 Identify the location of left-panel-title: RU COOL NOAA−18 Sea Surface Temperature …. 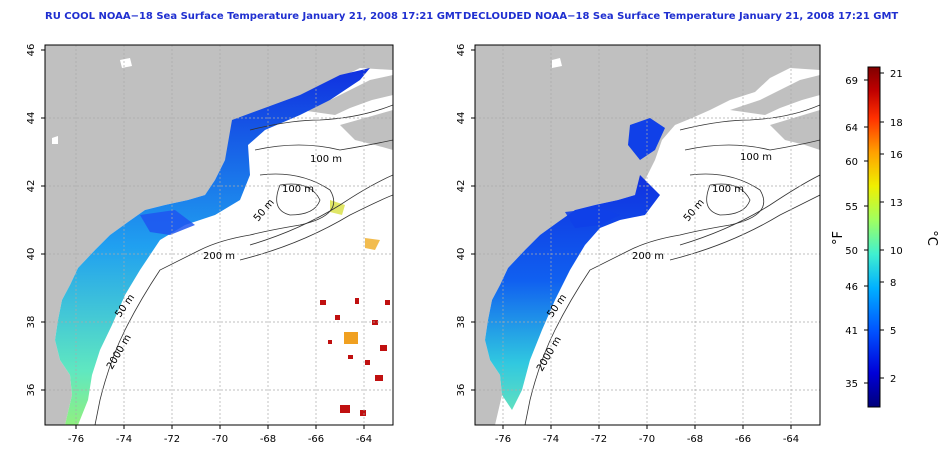
(253, 16).